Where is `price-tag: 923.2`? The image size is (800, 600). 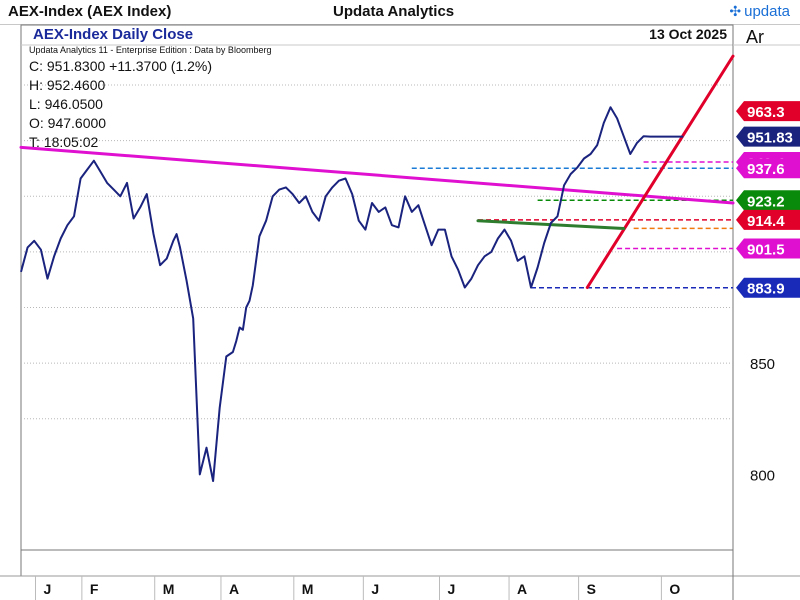
price-tag: 923.2 is located at coordinates (768, 200).